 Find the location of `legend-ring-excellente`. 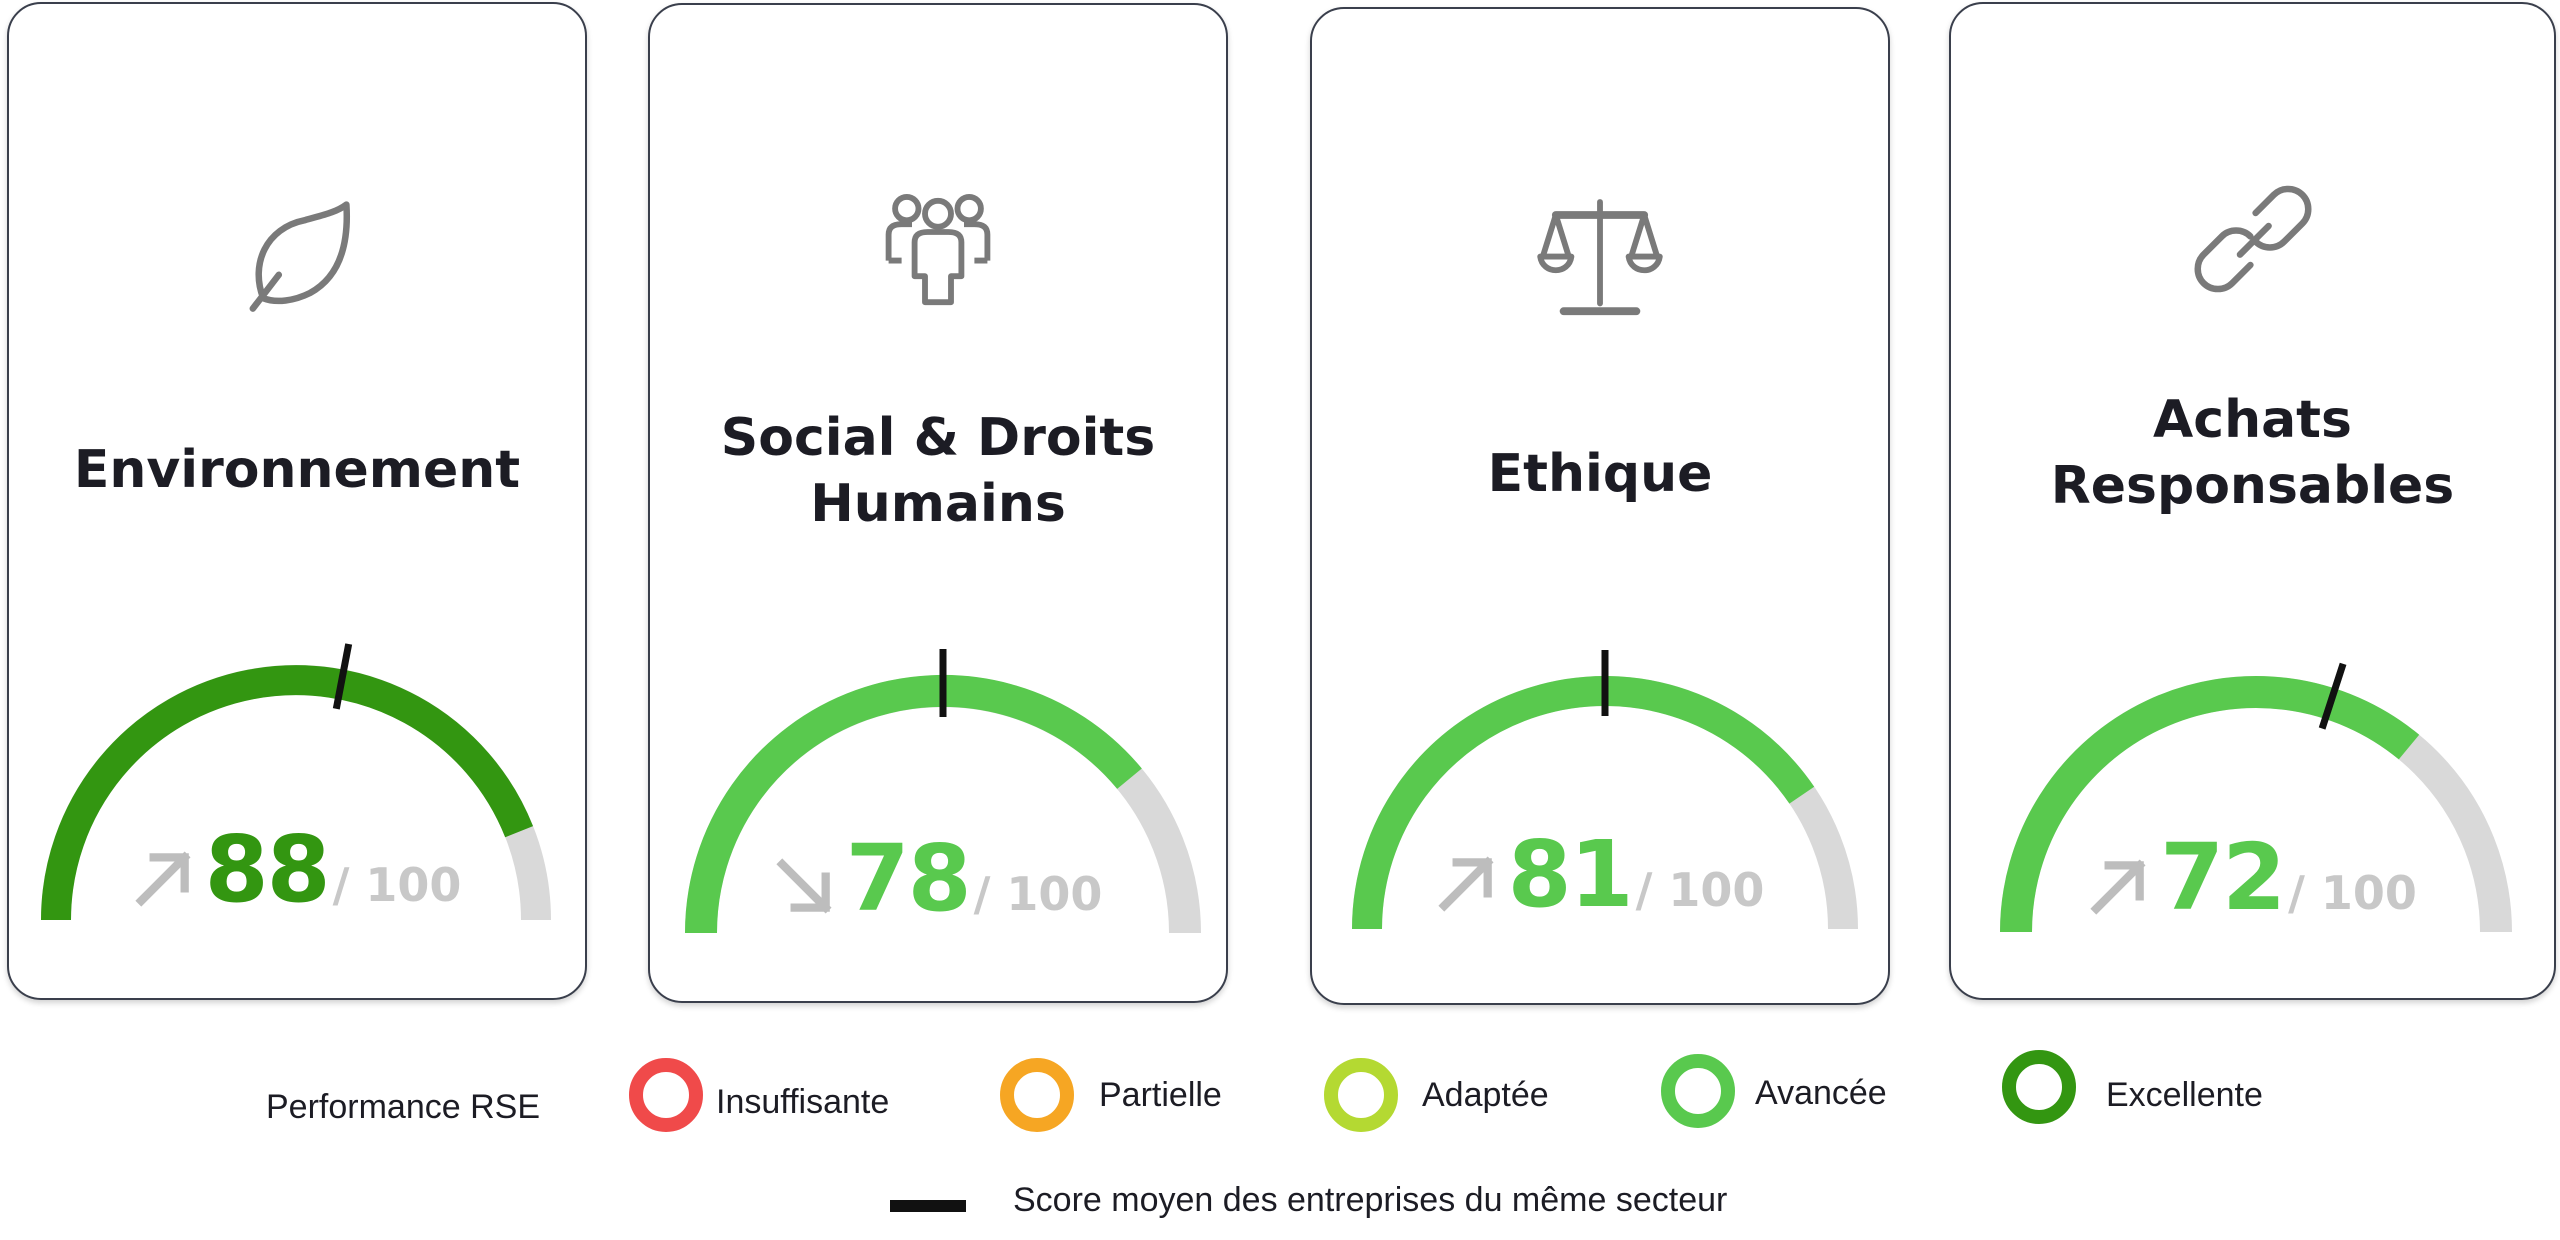

legend-ring-excellente is located at coordinates (2039, 1087).